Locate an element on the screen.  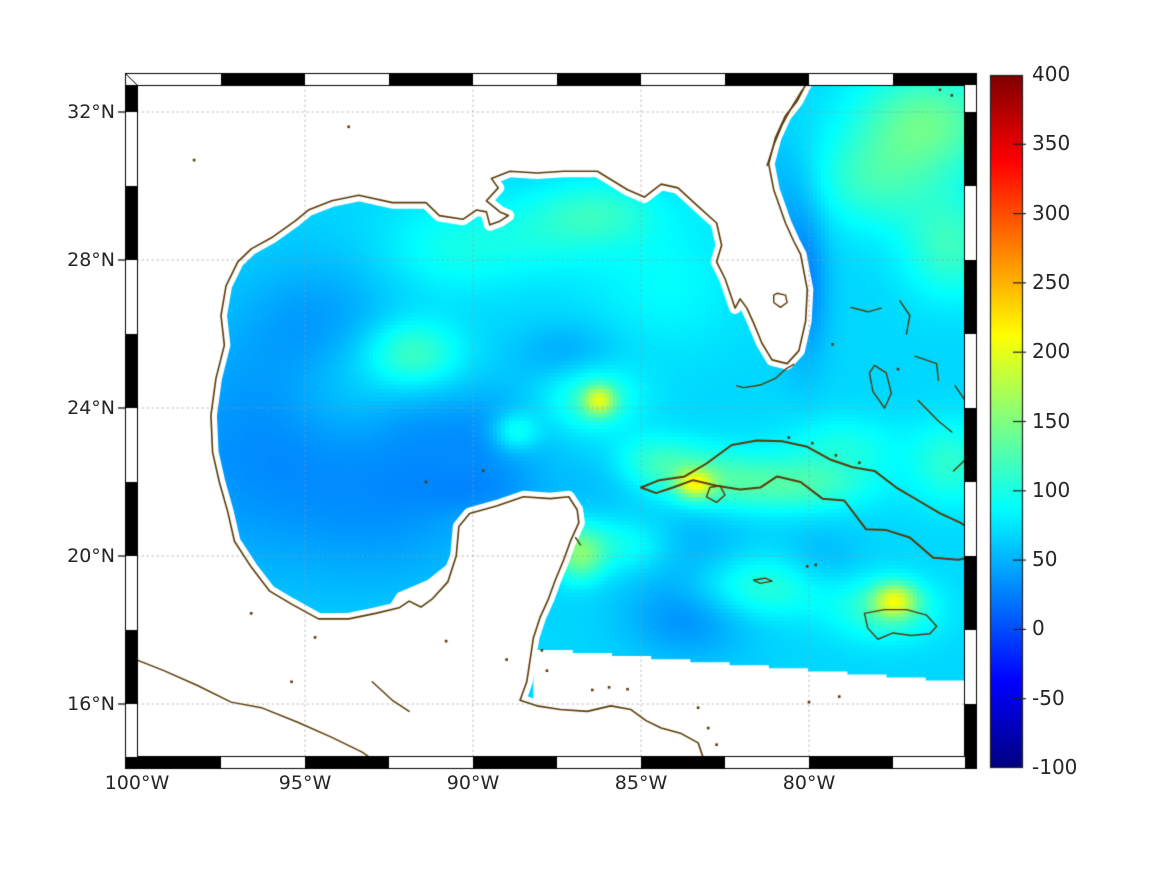
x-tick-label: 80°W is located at coordinates (809, 783).